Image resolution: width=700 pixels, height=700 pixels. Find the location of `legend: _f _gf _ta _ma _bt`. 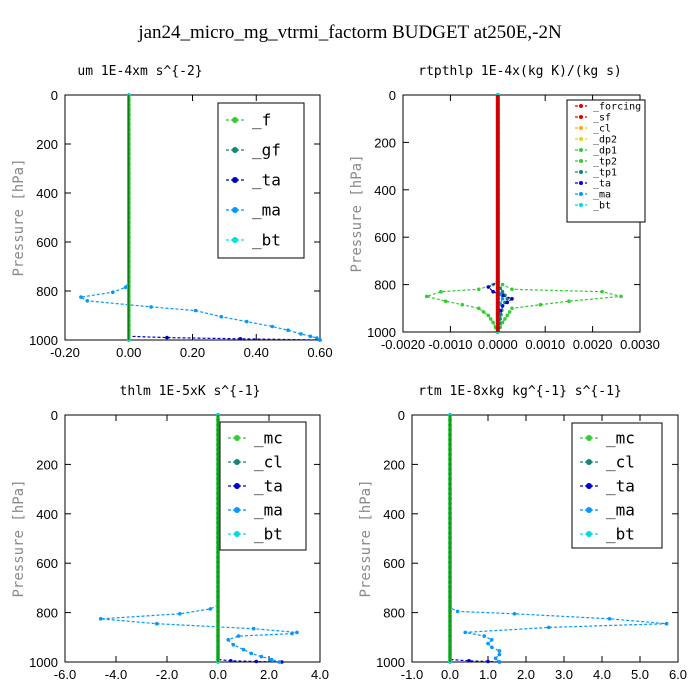

legend: _f _gf _ta _ma _bt is located at coordinates (261, 180).